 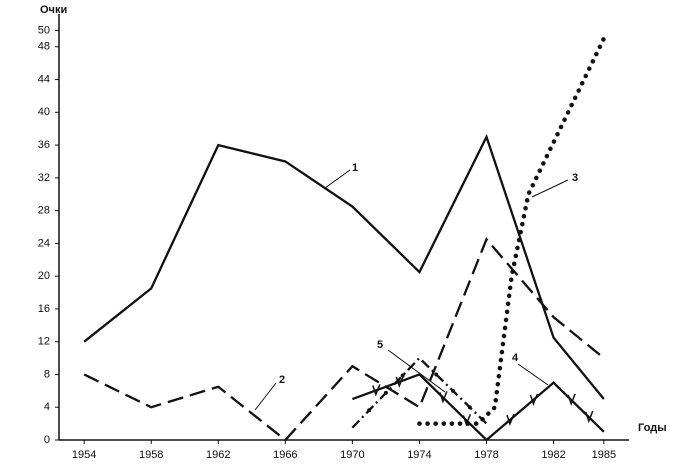 What do you see at coordinates (44, 30) in the screenshot?
I see `y-tick-label: 50` at bounding box center [44, 30].